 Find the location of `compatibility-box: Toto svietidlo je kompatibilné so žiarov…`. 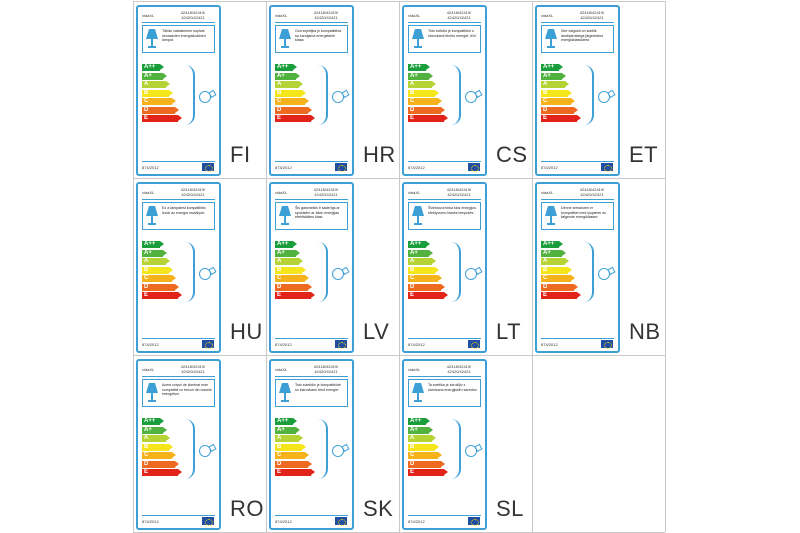

compatibility-box: Toto svietidlo je kompatibilné so žiarov… is located at coordinates (311, 393).